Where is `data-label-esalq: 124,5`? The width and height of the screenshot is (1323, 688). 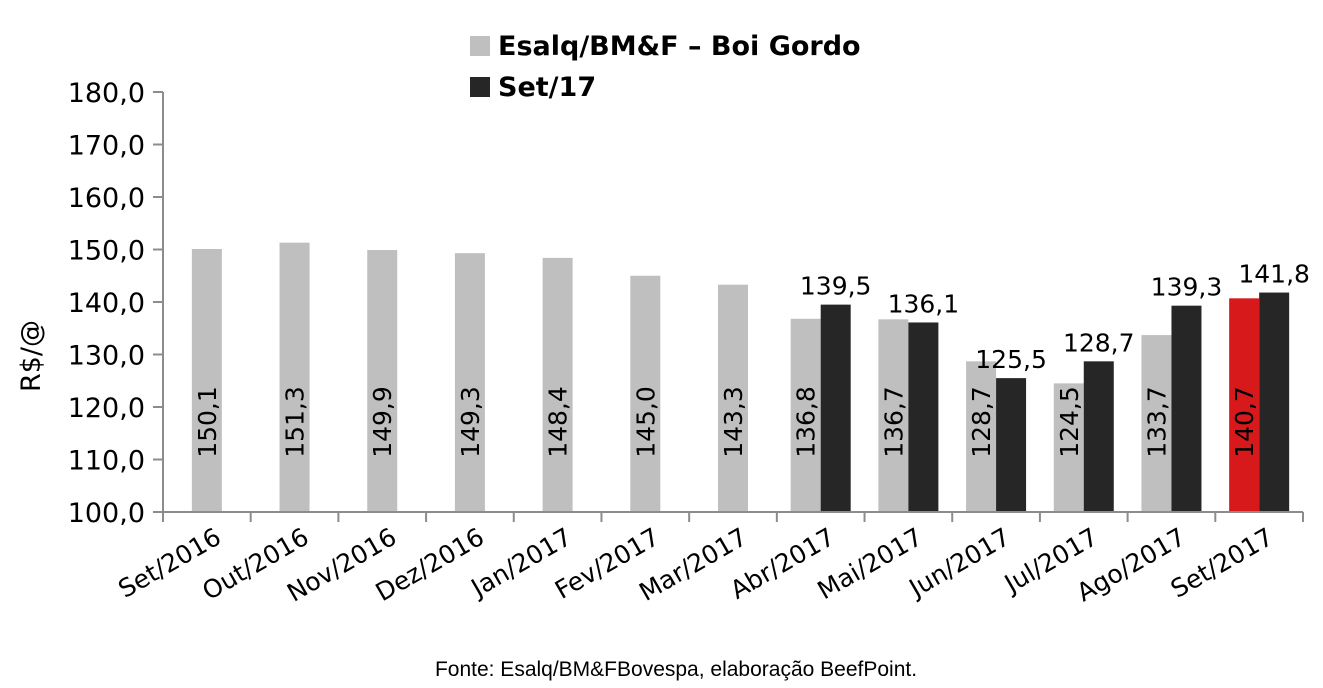
data-label-esalq: 124,5 is located at coordinates (1069, 422).